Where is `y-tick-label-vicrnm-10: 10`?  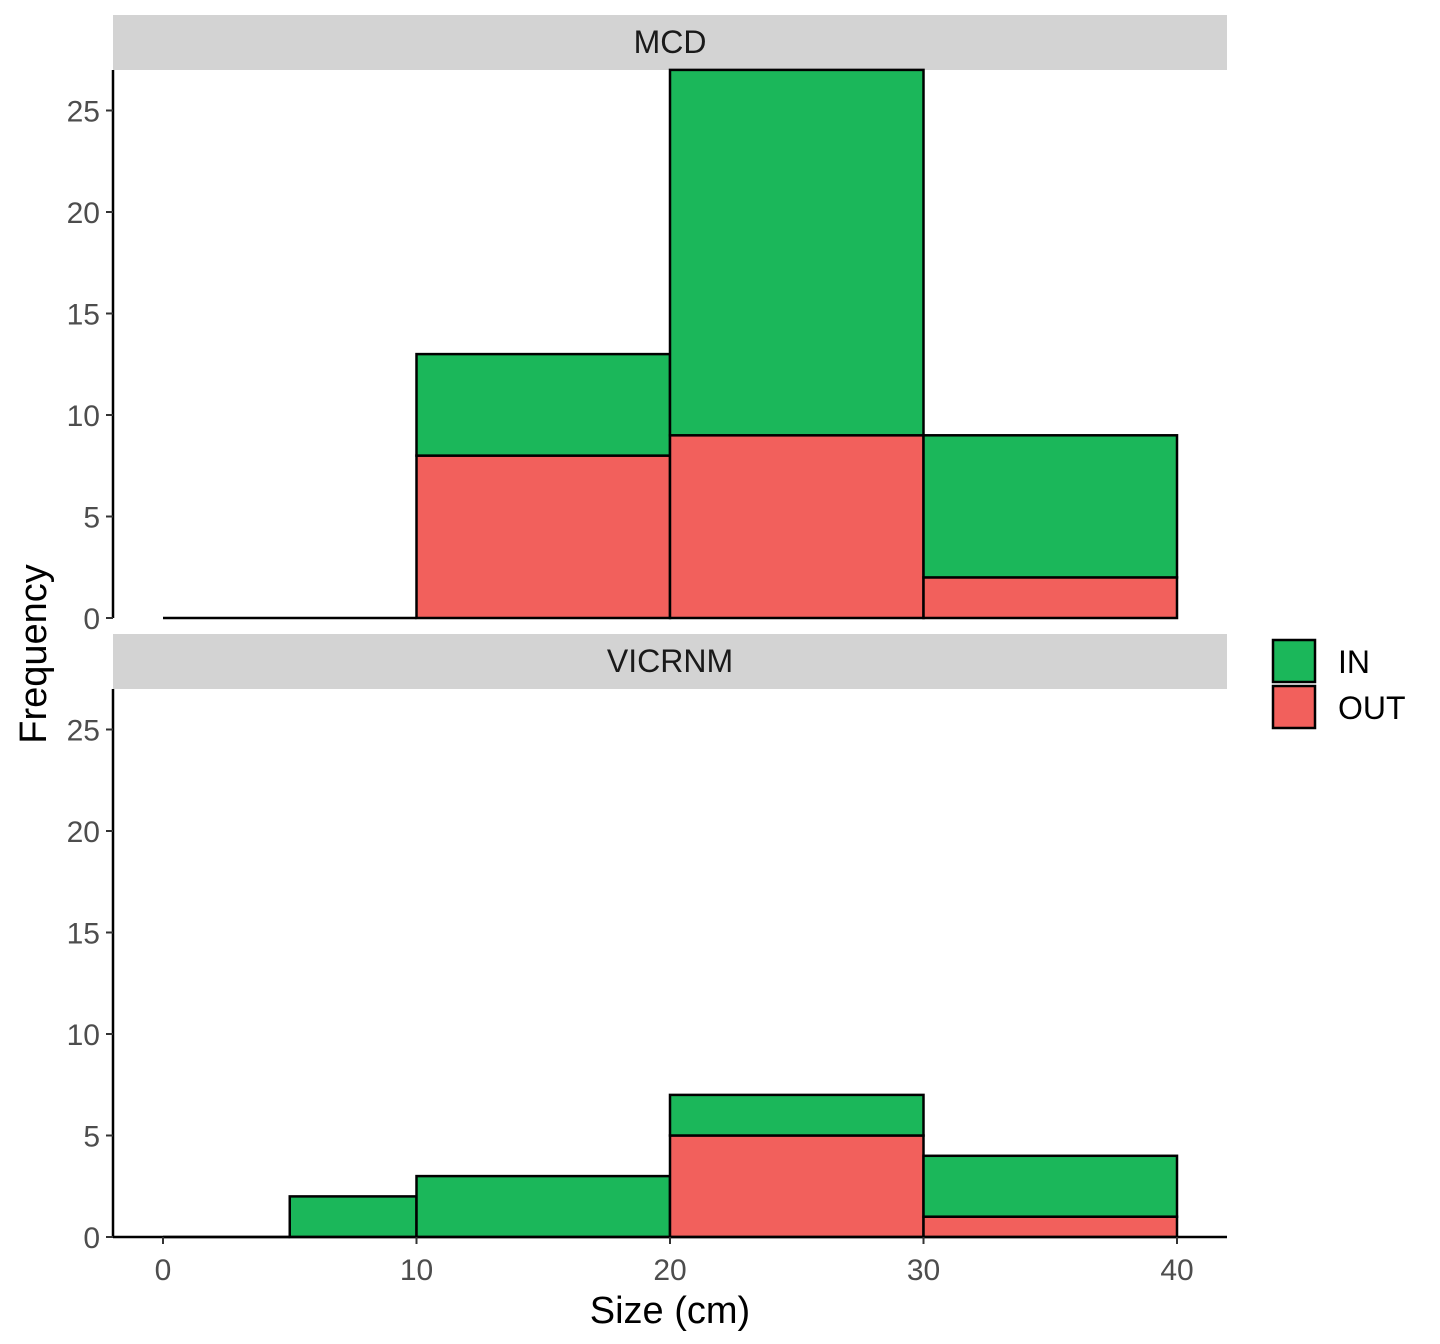
y-tick-label-vicrnm-10: 10 is located at coordinates (83, 1035).